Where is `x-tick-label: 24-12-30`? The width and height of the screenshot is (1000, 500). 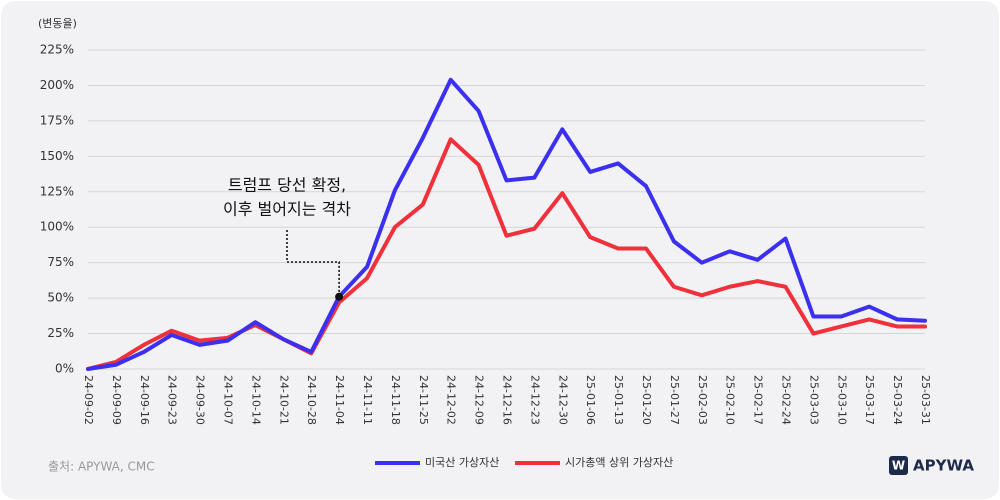
x-tick-label: 24-12-30 is located at coordinates (562, 400).